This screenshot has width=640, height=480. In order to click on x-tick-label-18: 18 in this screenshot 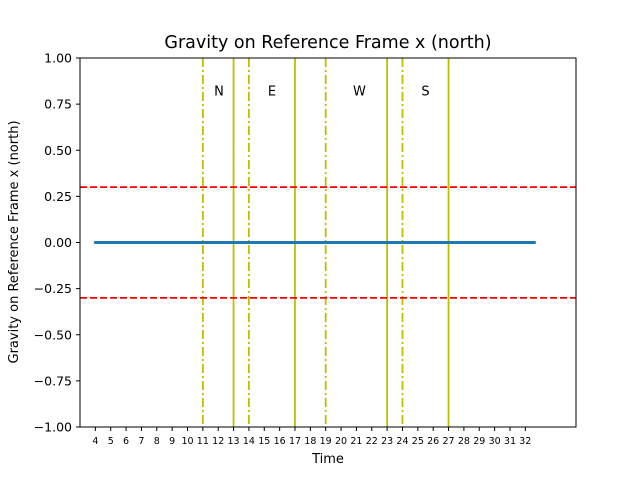, I will do `click(310, 441)`.